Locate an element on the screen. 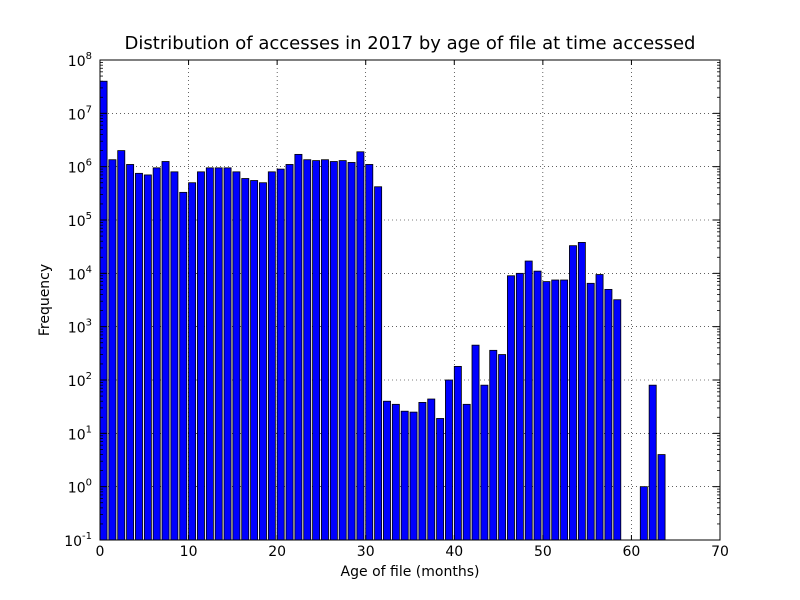 Image resolution: width=800 pixels, height=600 pixels. x-tick-label: 10 is located at coordinates (189, 552).